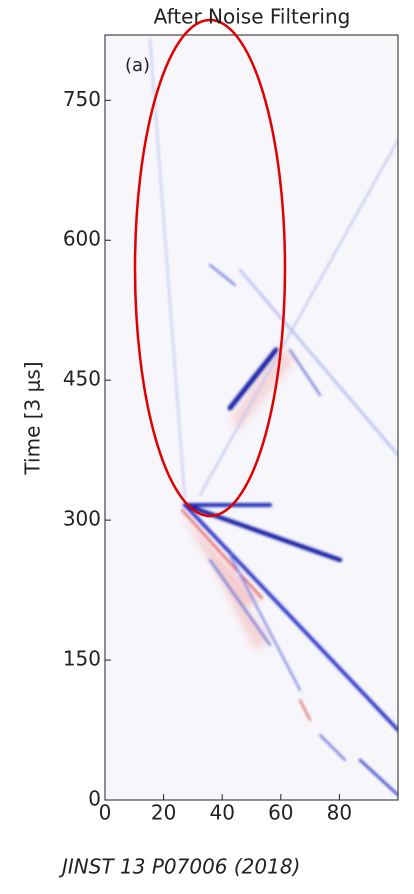 The width and height of the screenshot is (414, 894). Describe the element at coordinates (94, 799) in the screenshot. I see `y-tick-label: 0` at that location.